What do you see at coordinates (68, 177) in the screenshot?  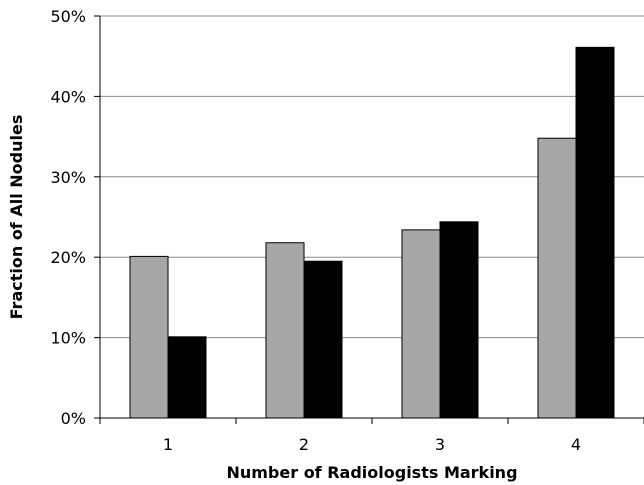 I see `y-tick-label: 30%` at bounding box center [68, 177].